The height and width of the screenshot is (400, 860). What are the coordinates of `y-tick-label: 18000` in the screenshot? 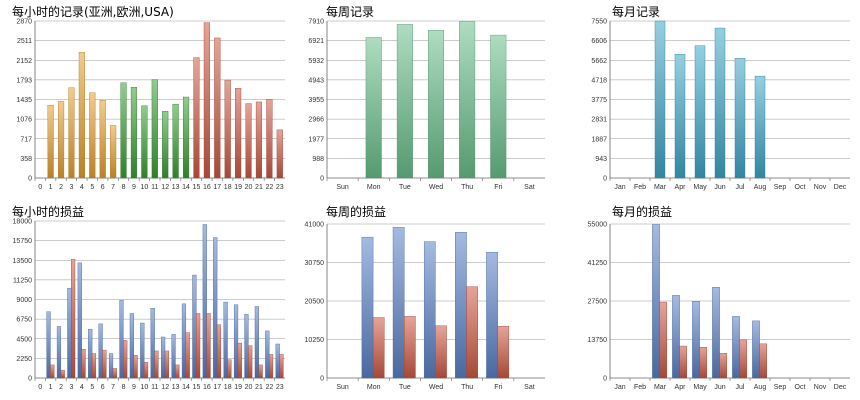 It's located at (23, 222).